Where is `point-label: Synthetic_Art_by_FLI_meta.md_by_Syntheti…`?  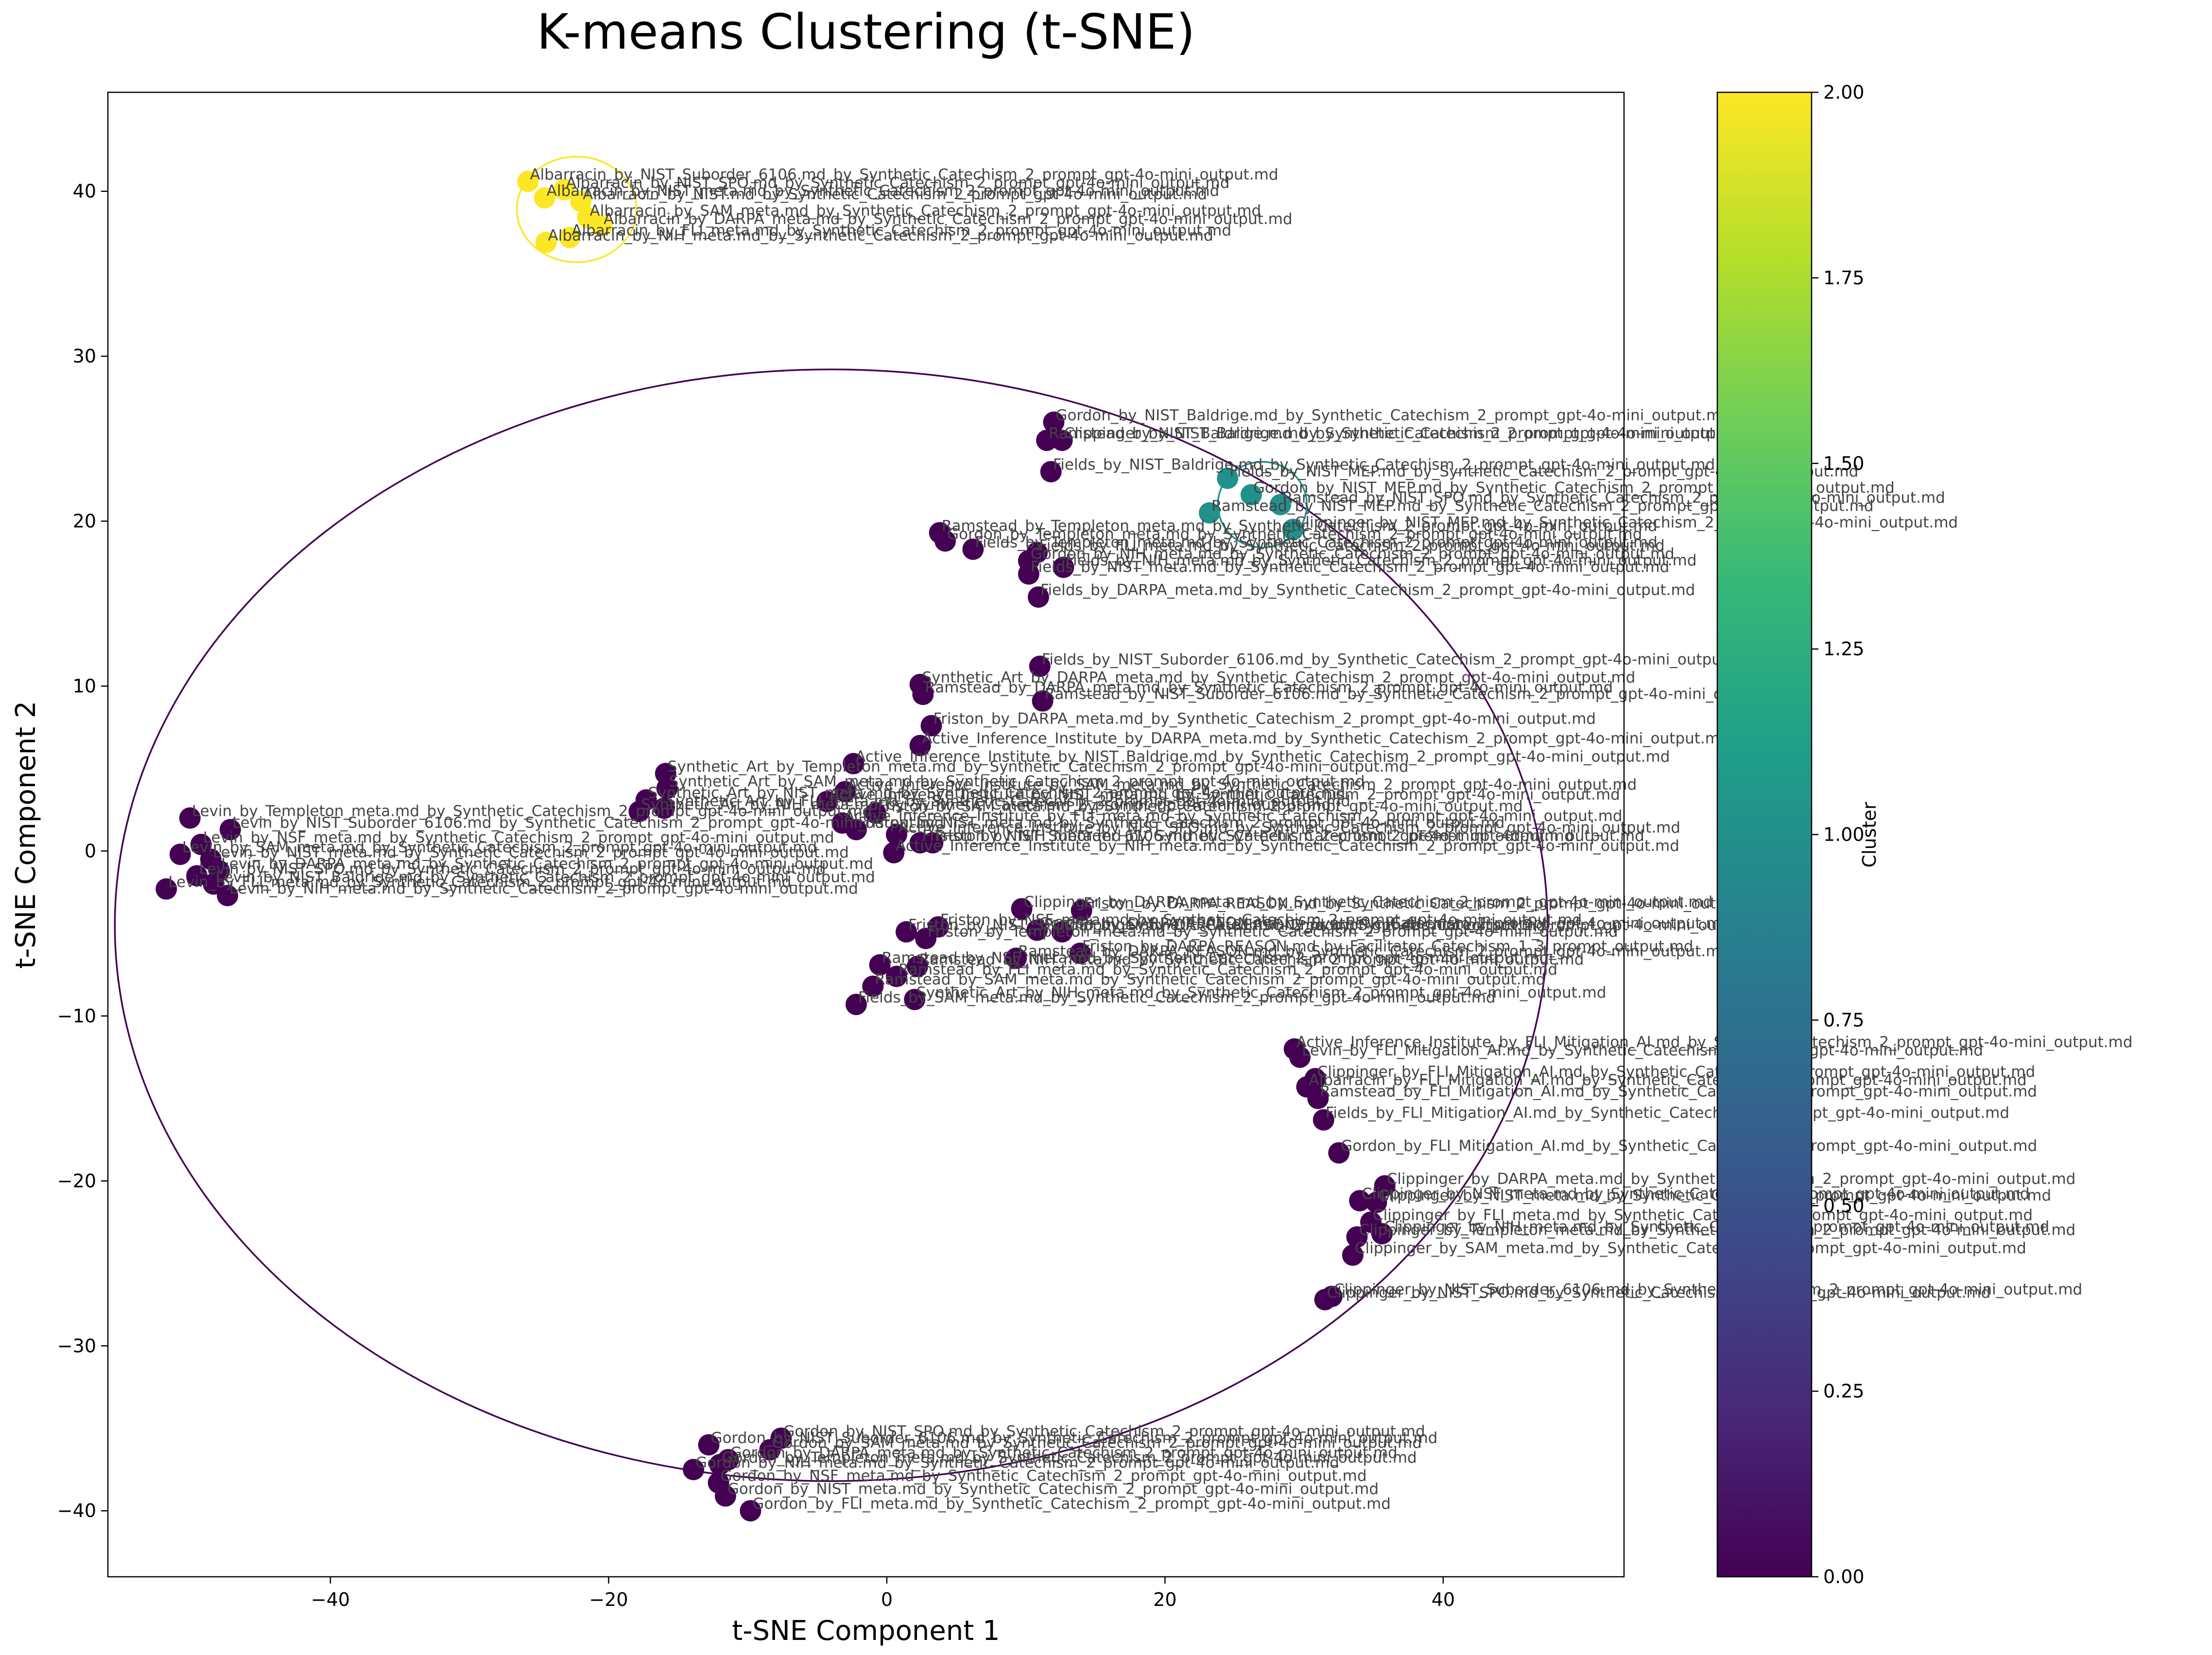
point-label: Synthetic_Art_by_FLI_meta.md_by_Syntheti… is located at coordinates (1008, 801).